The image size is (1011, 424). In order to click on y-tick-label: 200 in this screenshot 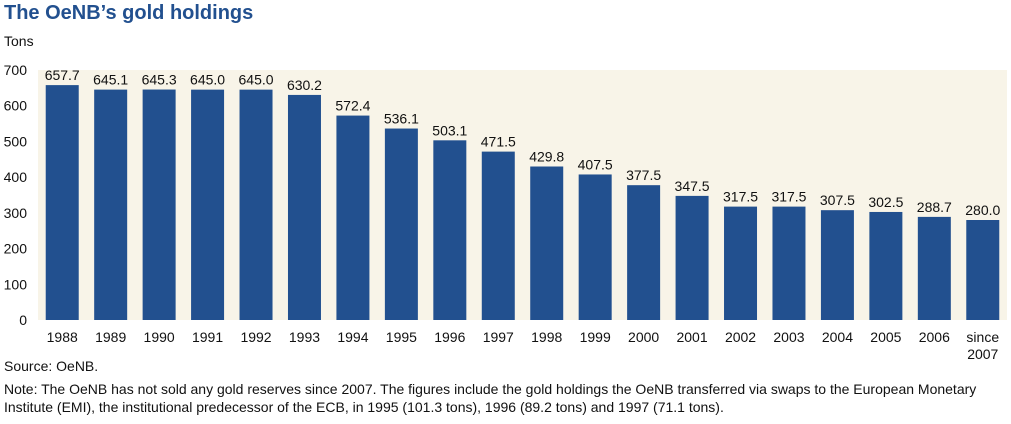, I will do `click(16, 249)`.